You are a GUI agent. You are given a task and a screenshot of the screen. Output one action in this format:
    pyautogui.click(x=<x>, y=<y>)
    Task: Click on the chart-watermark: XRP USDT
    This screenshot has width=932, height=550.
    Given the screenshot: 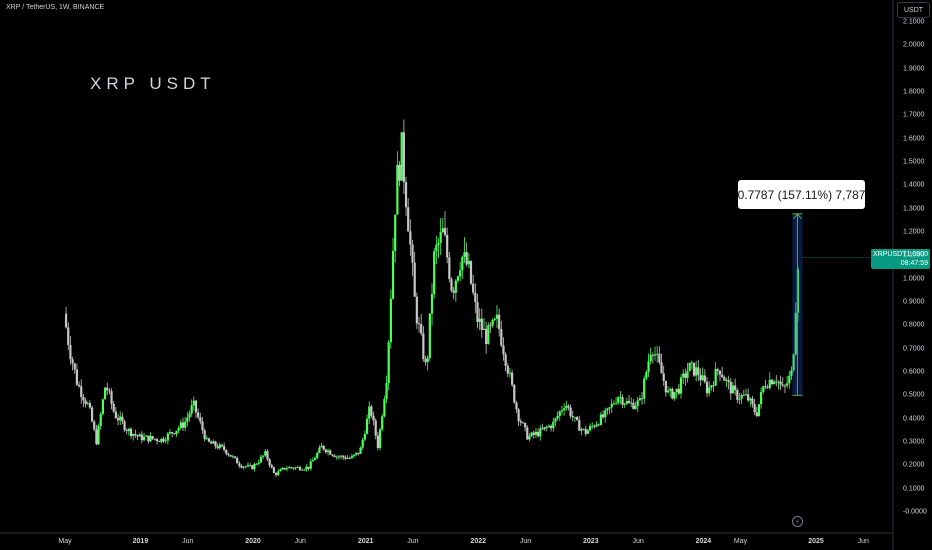 What is the action you would take?
    pyautogui.click(x=153, y=83)
    